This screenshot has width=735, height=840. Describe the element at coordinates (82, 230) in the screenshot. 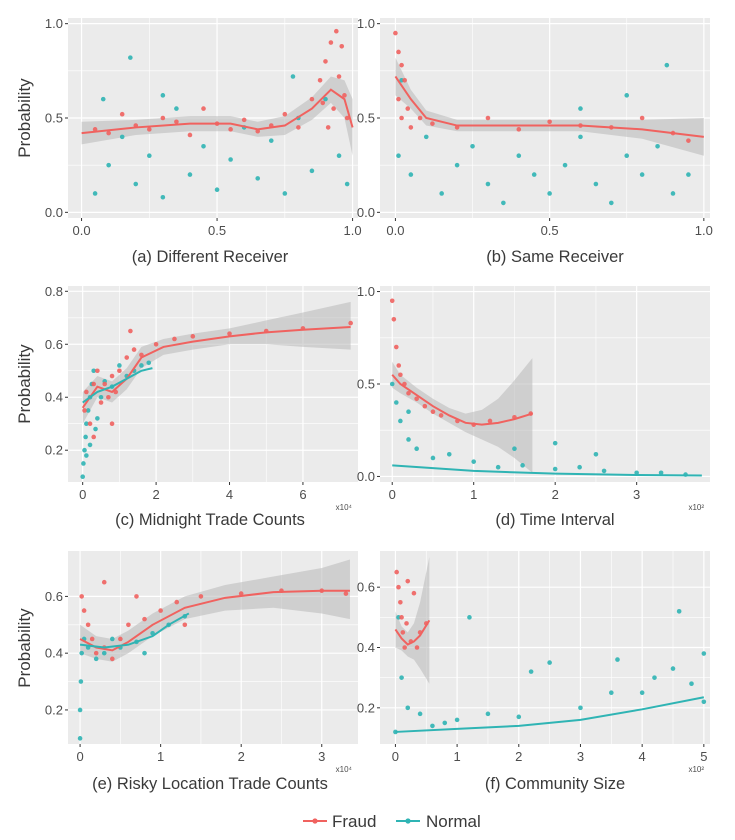

I see `x-tick-label: 0.0` at that location.